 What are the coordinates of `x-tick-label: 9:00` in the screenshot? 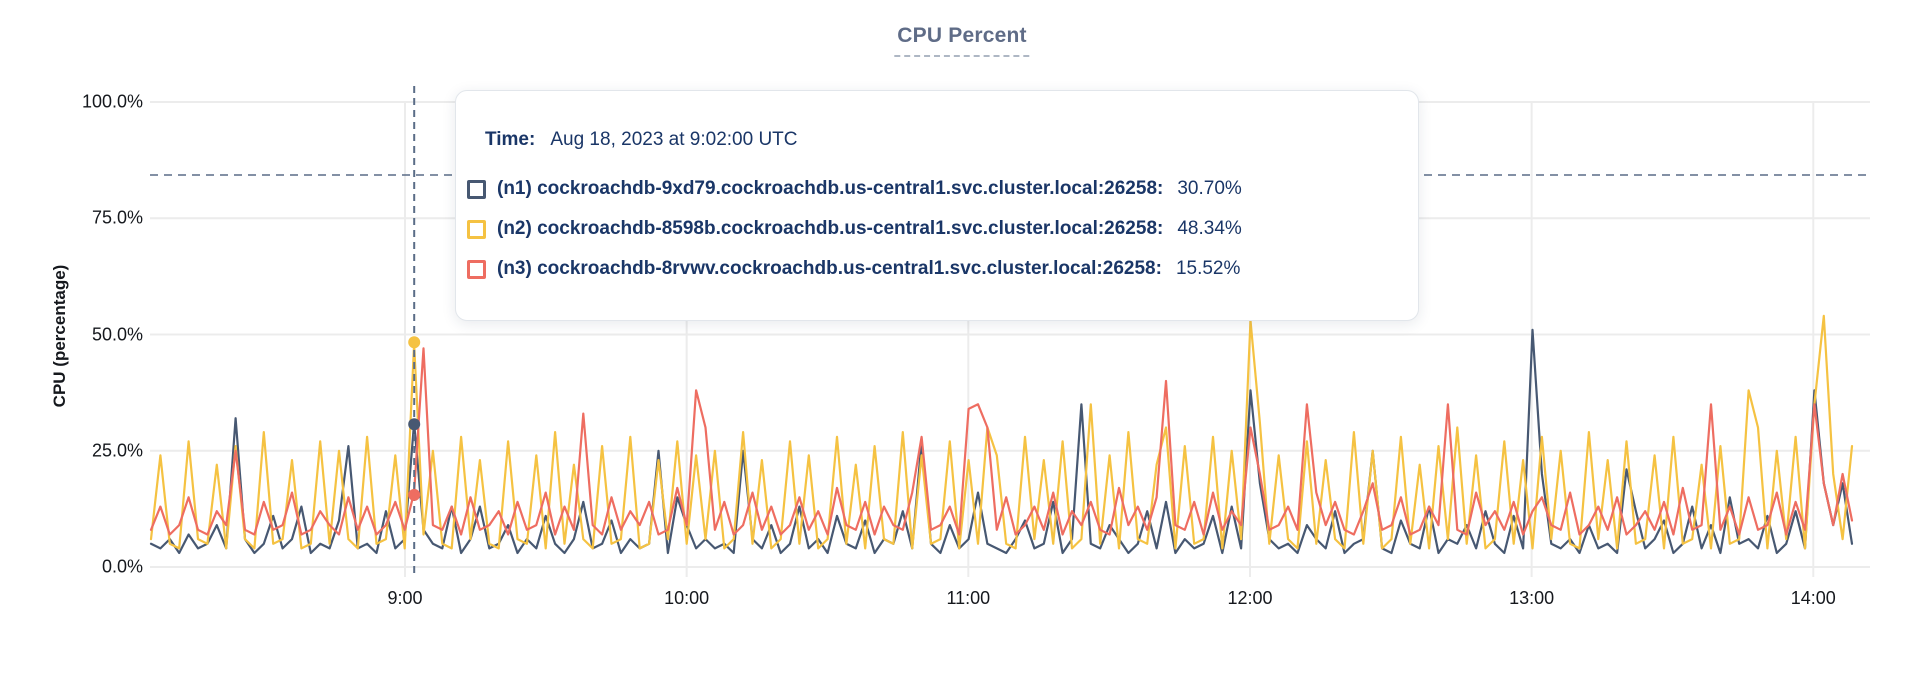 It's located at (405, 598).